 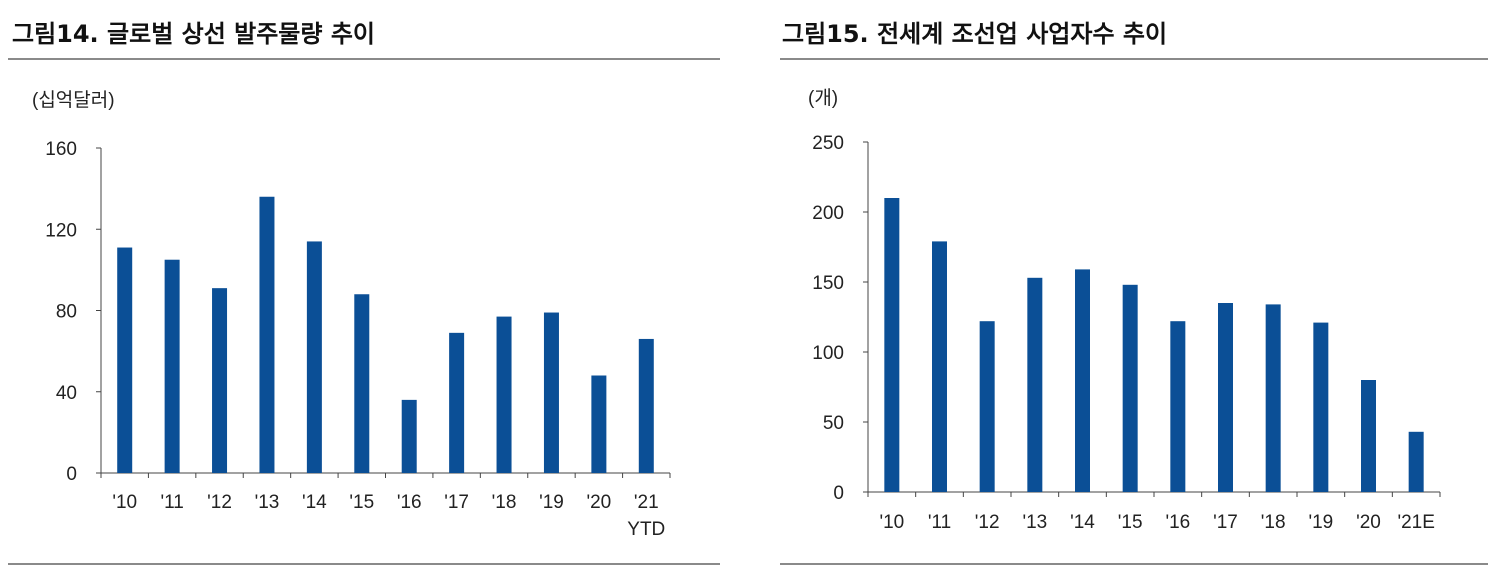 What do you see at coordinates (66, 312) in the screenshot?
I see `y-tick-label: 80` at bounding box center [66, 312].